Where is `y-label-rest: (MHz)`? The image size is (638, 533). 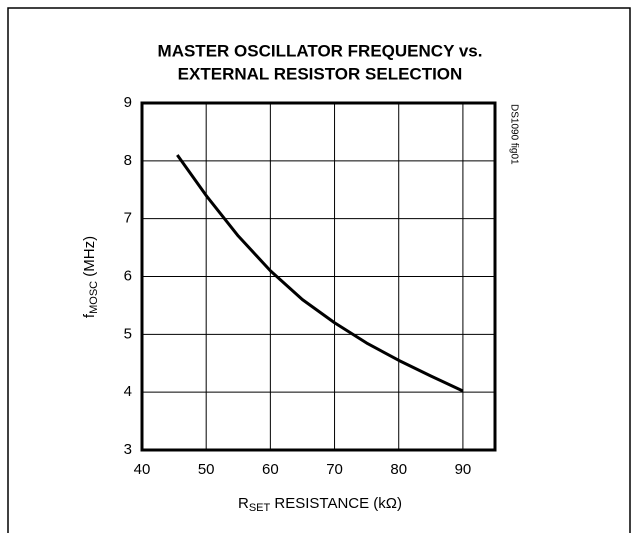 y-label-rest: (MHz) is located at coordinates (89, 258).